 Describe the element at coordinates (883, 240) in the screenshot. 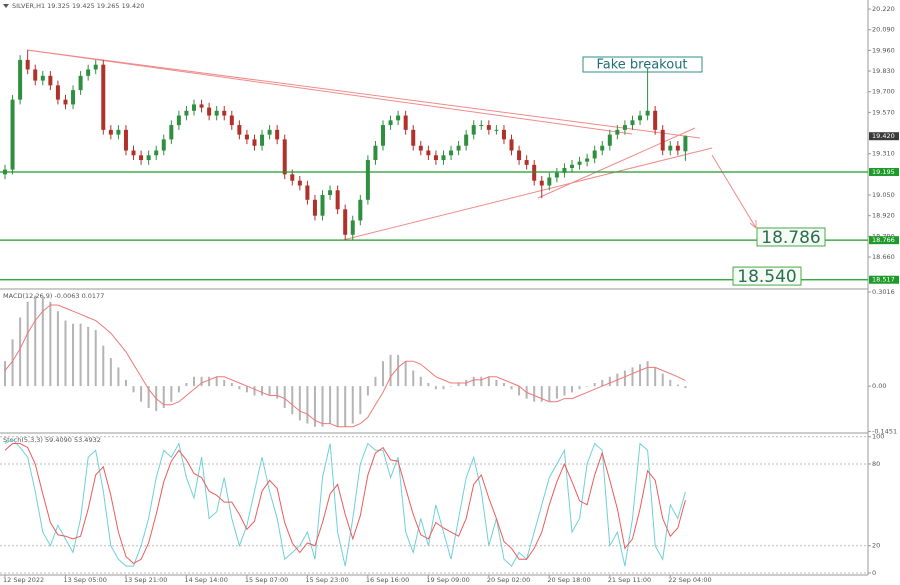

I see `level-label: 18.766` at that location.